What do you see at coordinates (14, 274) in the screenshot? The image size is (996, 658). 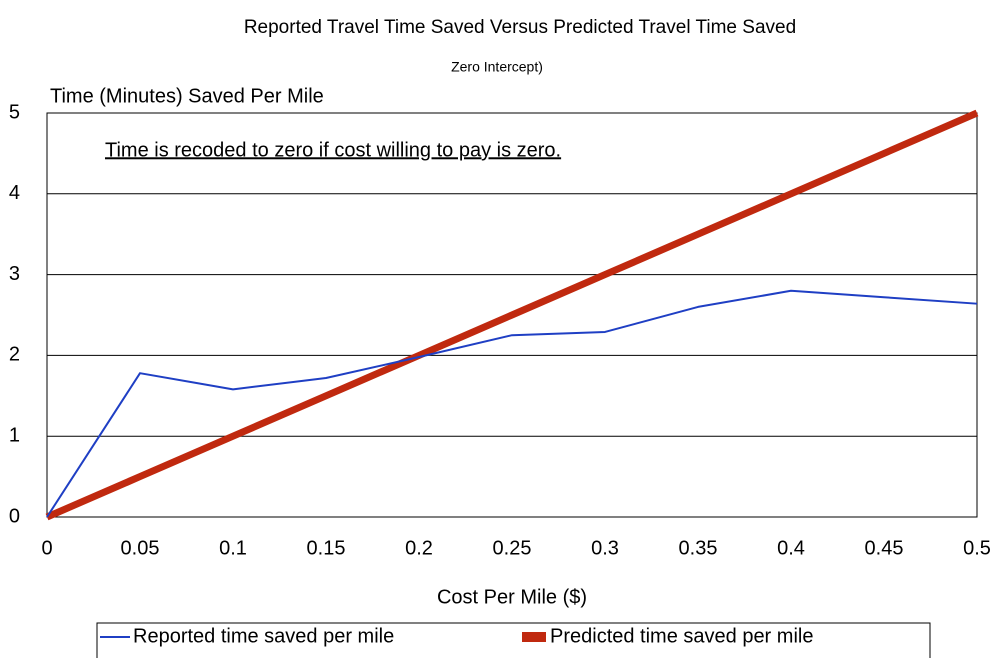 I see `y-tick-label: 3` at bounding box center [14, 274].